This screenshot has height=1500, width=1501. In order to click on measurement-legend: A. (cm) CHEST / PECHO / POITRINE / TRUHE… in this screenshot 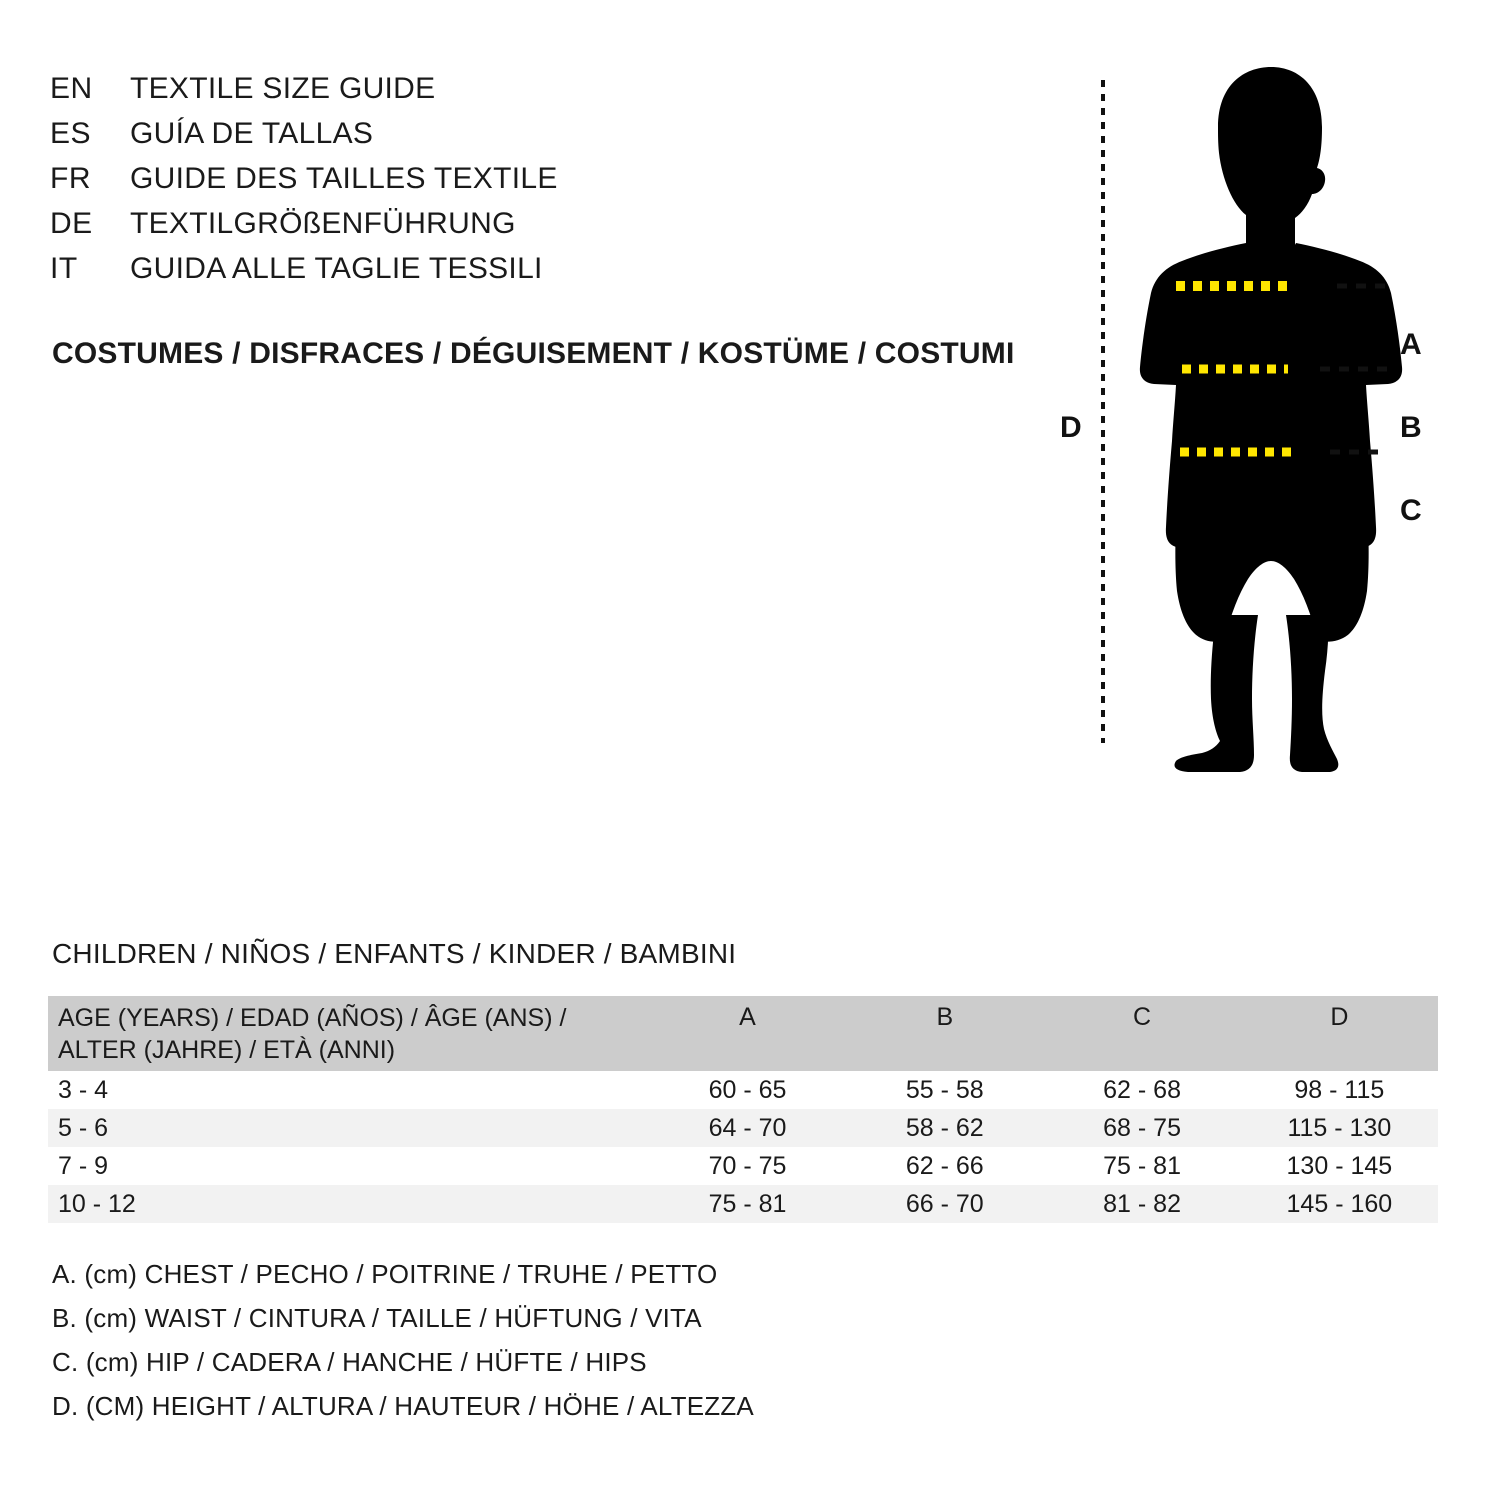, I will do `click(502, 1340)`.